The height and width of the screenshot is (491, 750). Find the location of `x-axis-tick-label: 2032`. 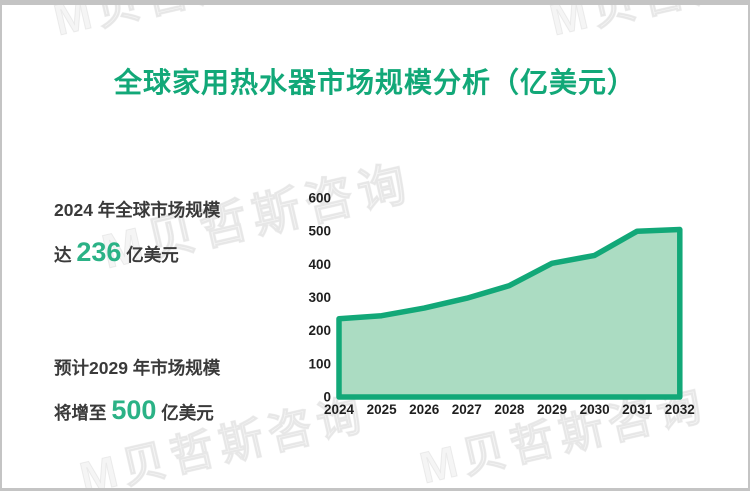

x-axis-tick-label: 2032 is located at coordinates (680, 409).